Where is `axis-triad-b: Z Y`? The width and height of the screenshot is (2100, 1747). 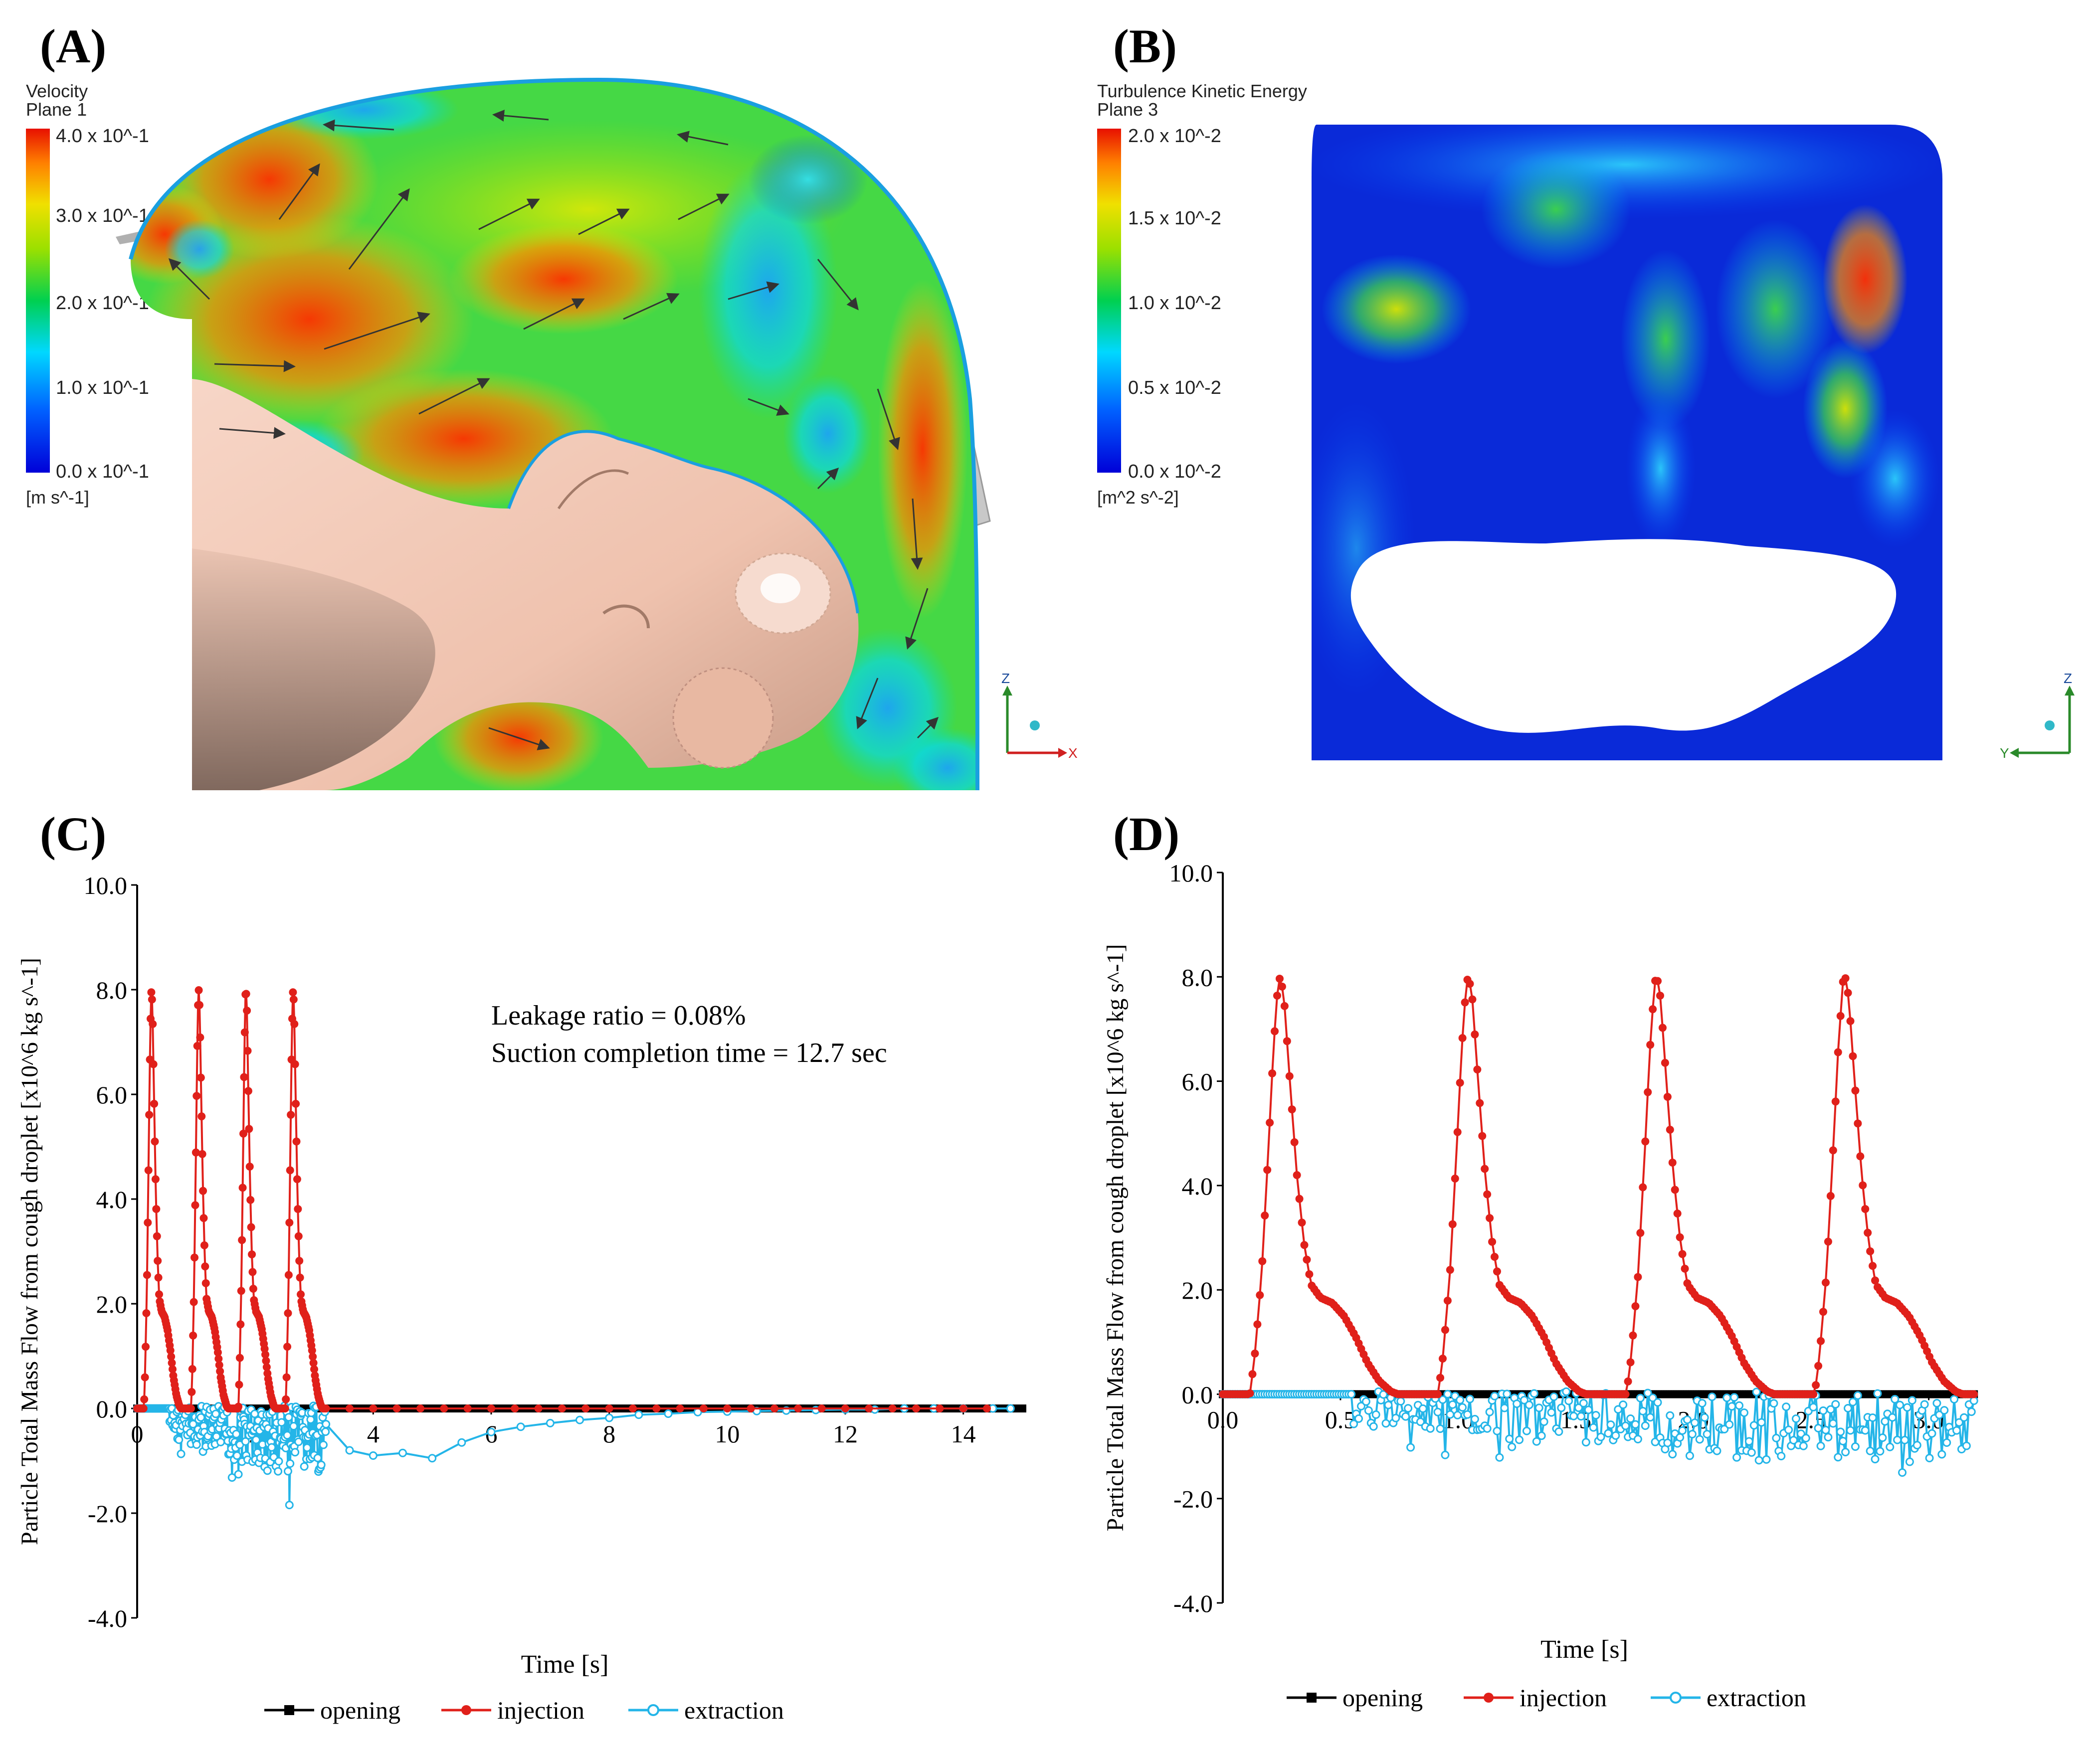
axis-triad-b: Z Y is located at coordinates (2037, 716).